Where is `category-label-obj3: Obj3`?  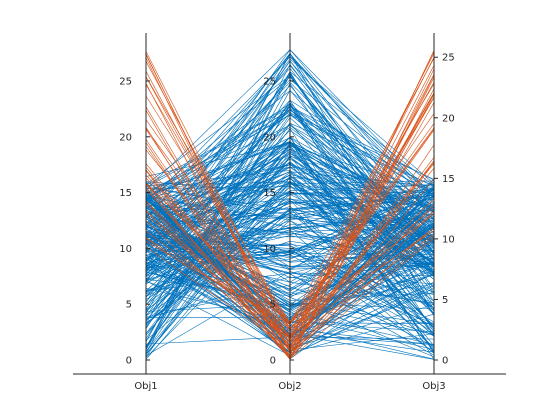 category-label-obj3: Obj3 is located at coordinates (433, 386).